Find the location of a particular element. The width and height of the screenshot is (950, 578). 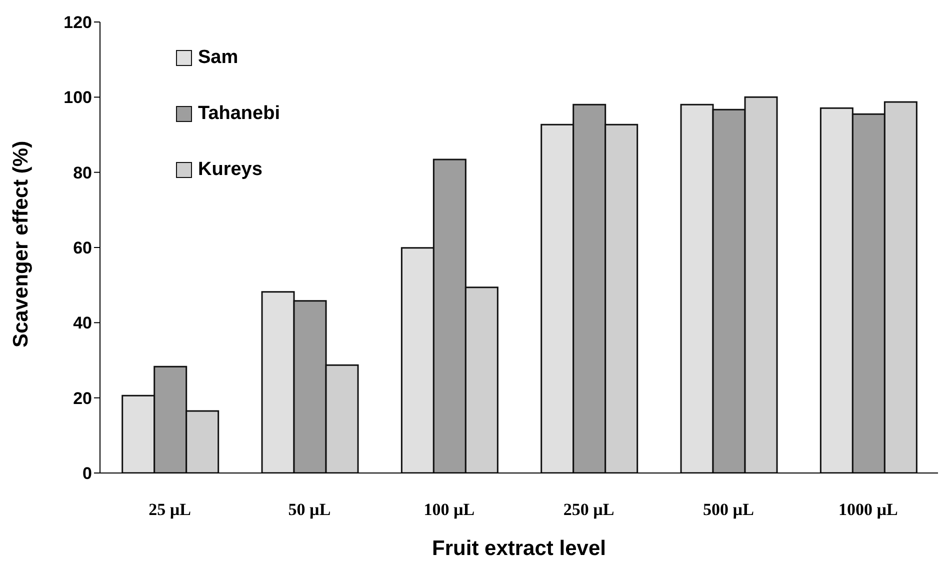

y-tick-label: 20 is located at coordinates (82, 398).